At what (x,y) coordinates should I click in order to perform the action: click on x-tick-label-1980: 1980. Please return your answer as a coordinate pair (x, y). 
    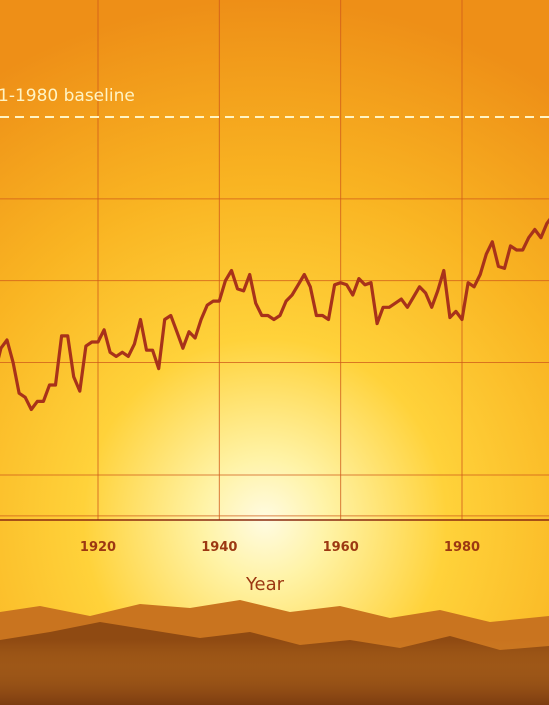
    Looking at the image, I should click on (462, 547).